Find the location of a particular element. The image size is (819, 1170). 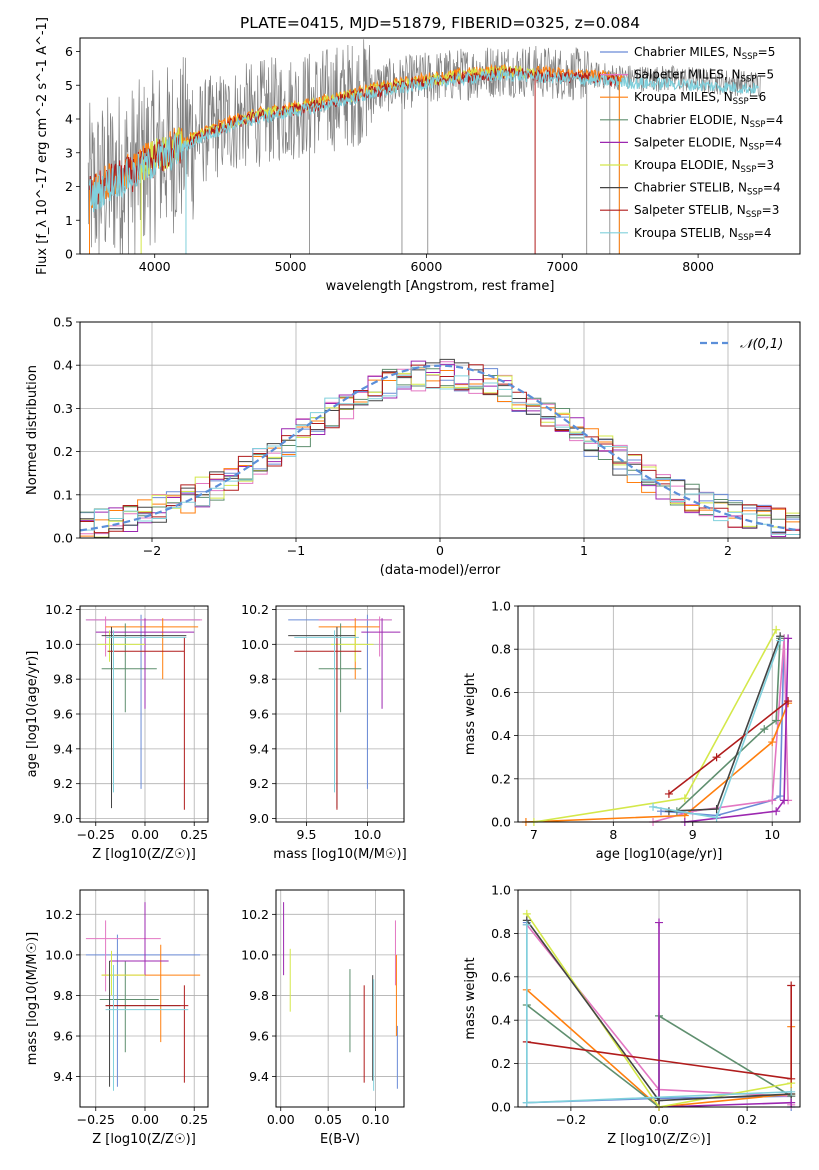

legend-label: 𝒩(0,1) is located at coordinates (761, 344).